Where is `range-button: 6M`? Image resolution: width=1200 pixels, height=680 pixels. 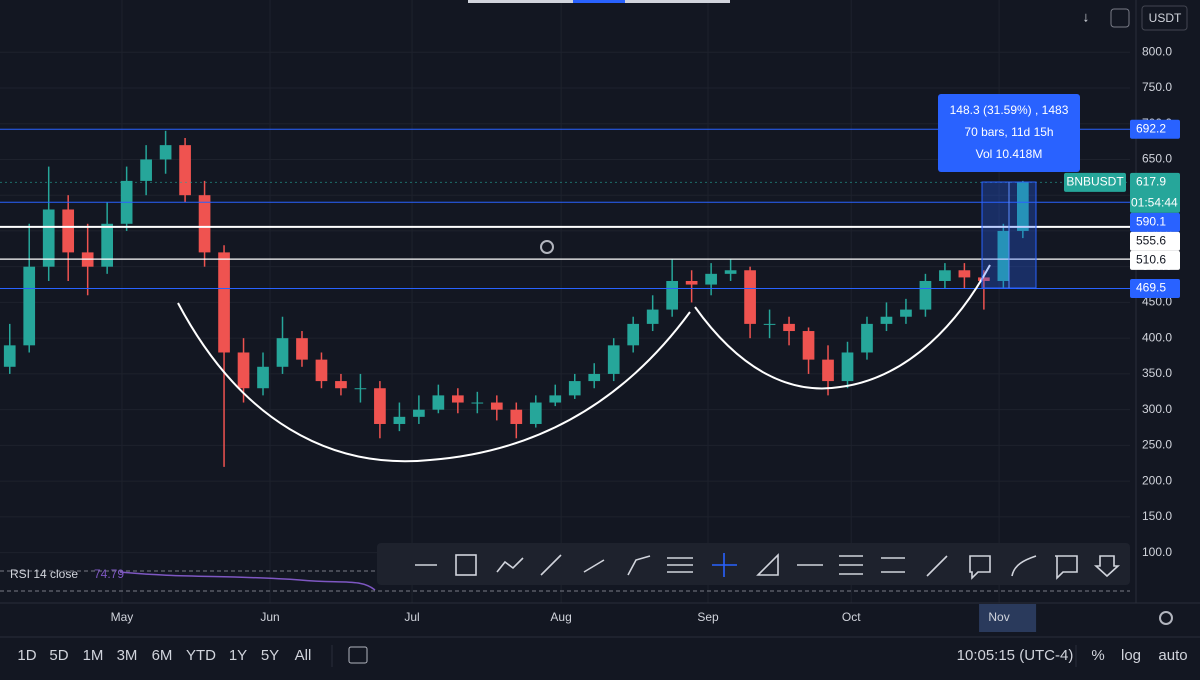
range-button: 6M is located at coordinates (162, 655).